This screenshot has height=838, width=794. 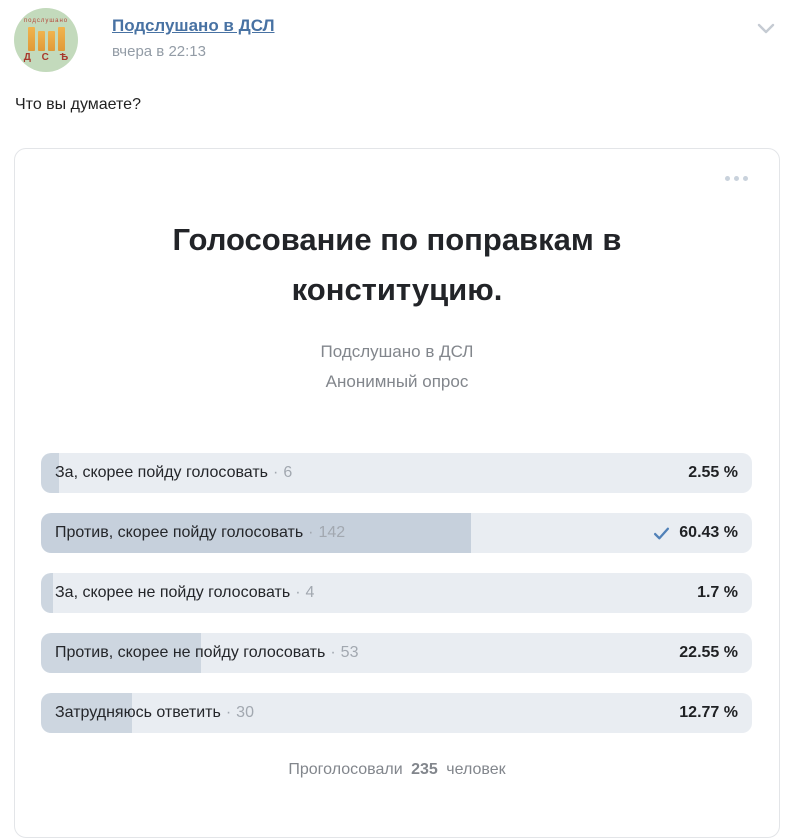 What do you see at coordinates (397, 351) in the screenshot?
I see `poll-subtitle-author: Подслушано в ДСЛ` at bounding box center [397, 351].